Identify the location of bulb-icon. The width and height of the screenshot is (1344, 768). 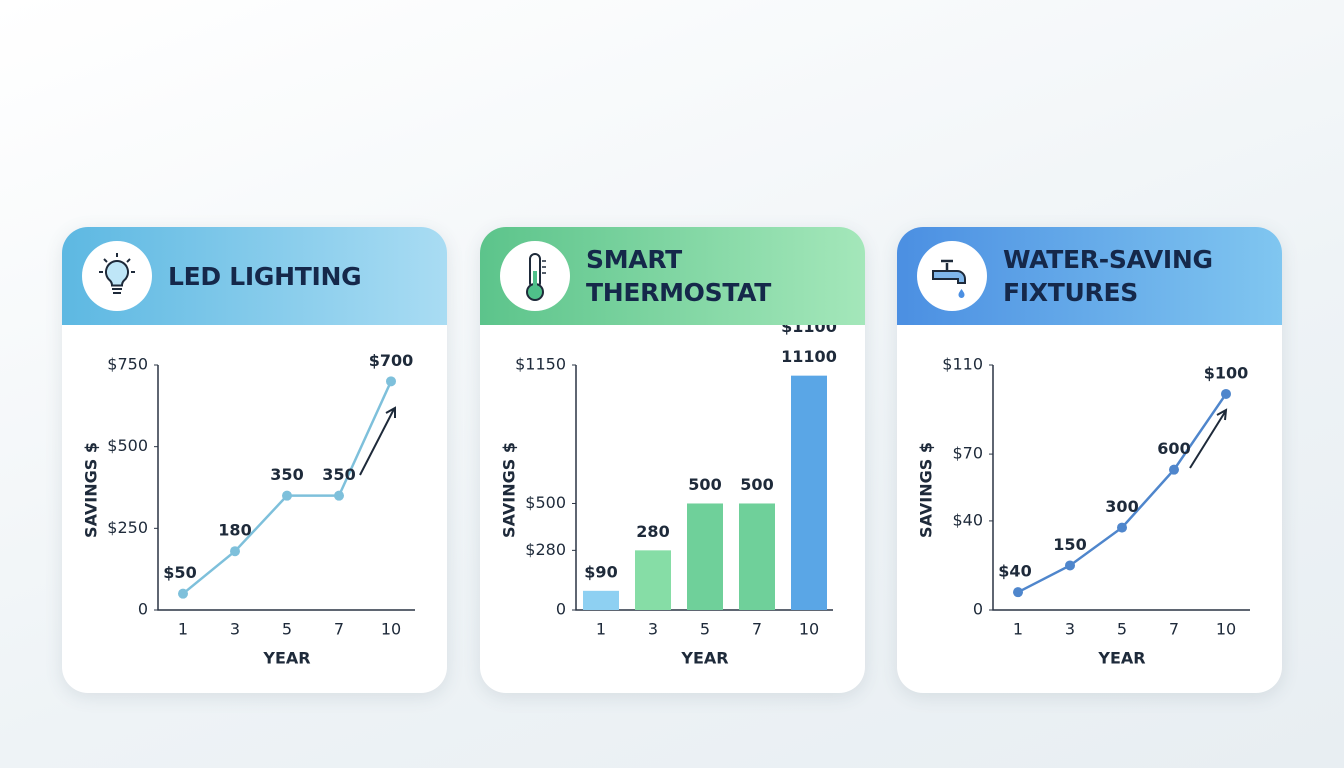
(117, 273).